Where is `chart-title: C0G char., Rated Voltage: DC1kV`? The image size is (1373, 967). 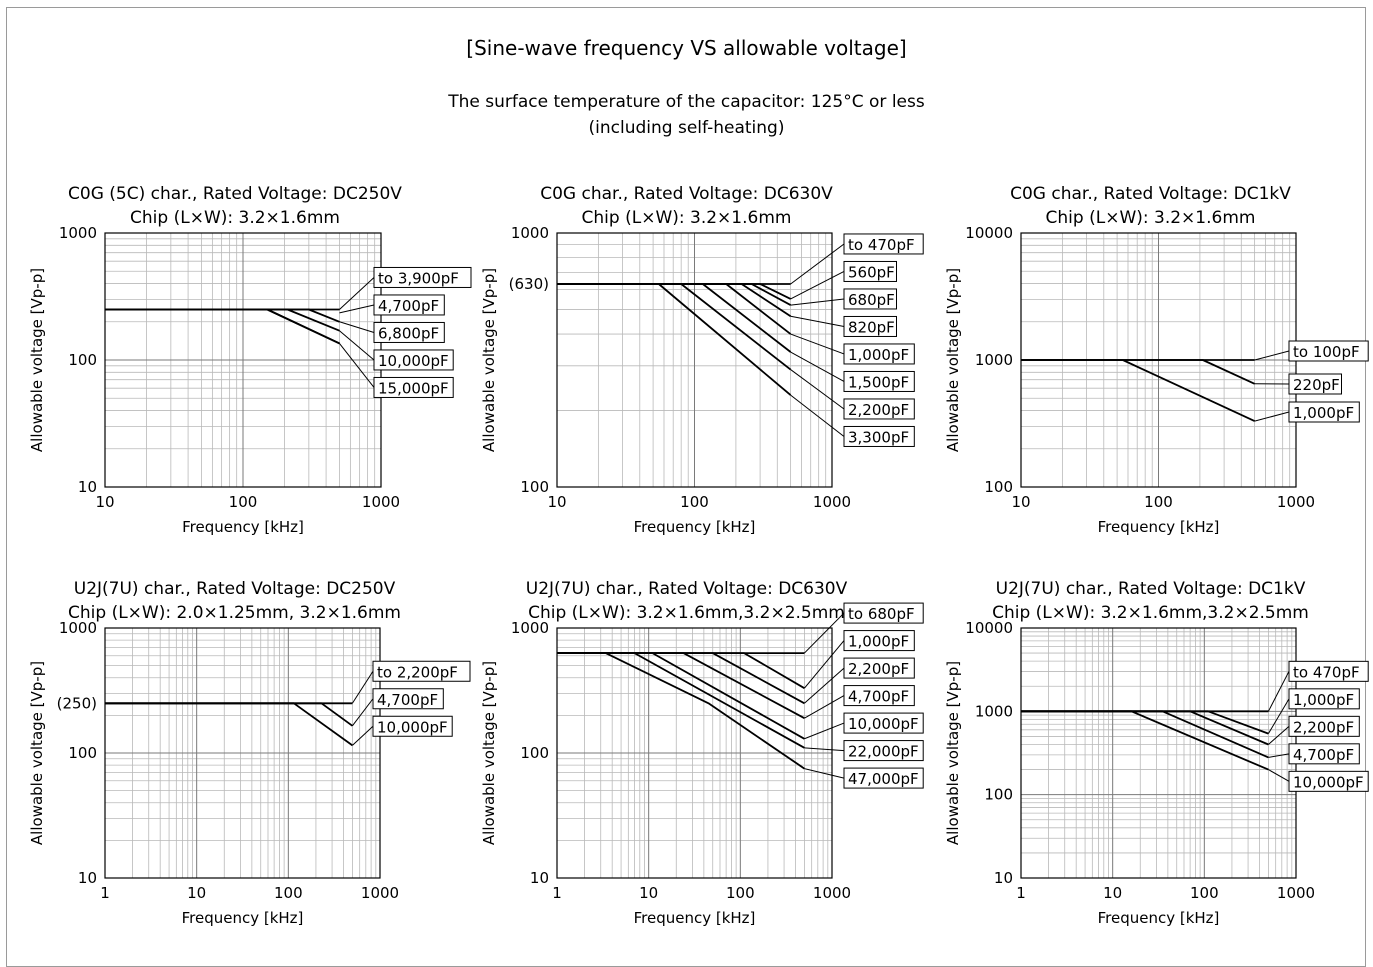 chart-title: C0G char., Rated Voltage: DC1kV is located at coordinates (1150, 194).